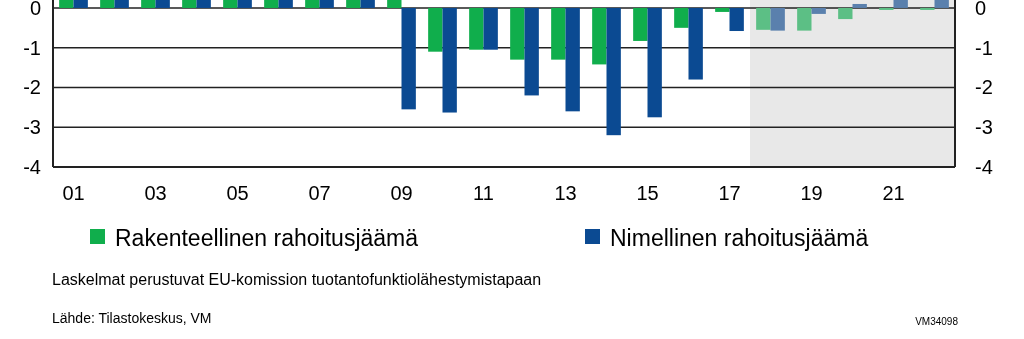  Describe the element at coordinates (981, 9) in the screenshot. I see `y2-tick-label: 0` at that location.